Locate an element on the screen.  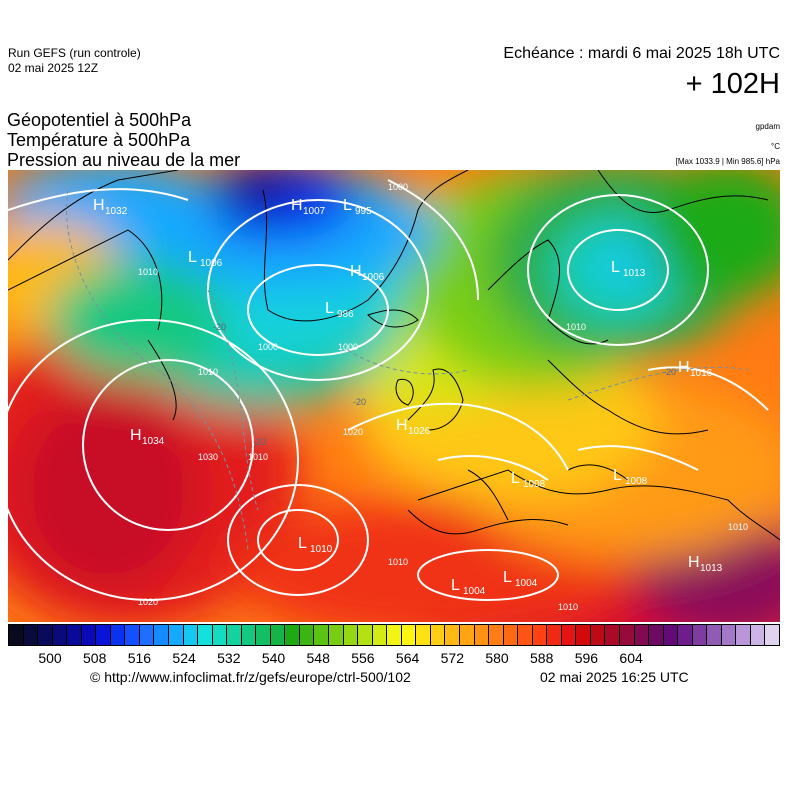
unit-temperature: °C is located at coordinates (775, 146).